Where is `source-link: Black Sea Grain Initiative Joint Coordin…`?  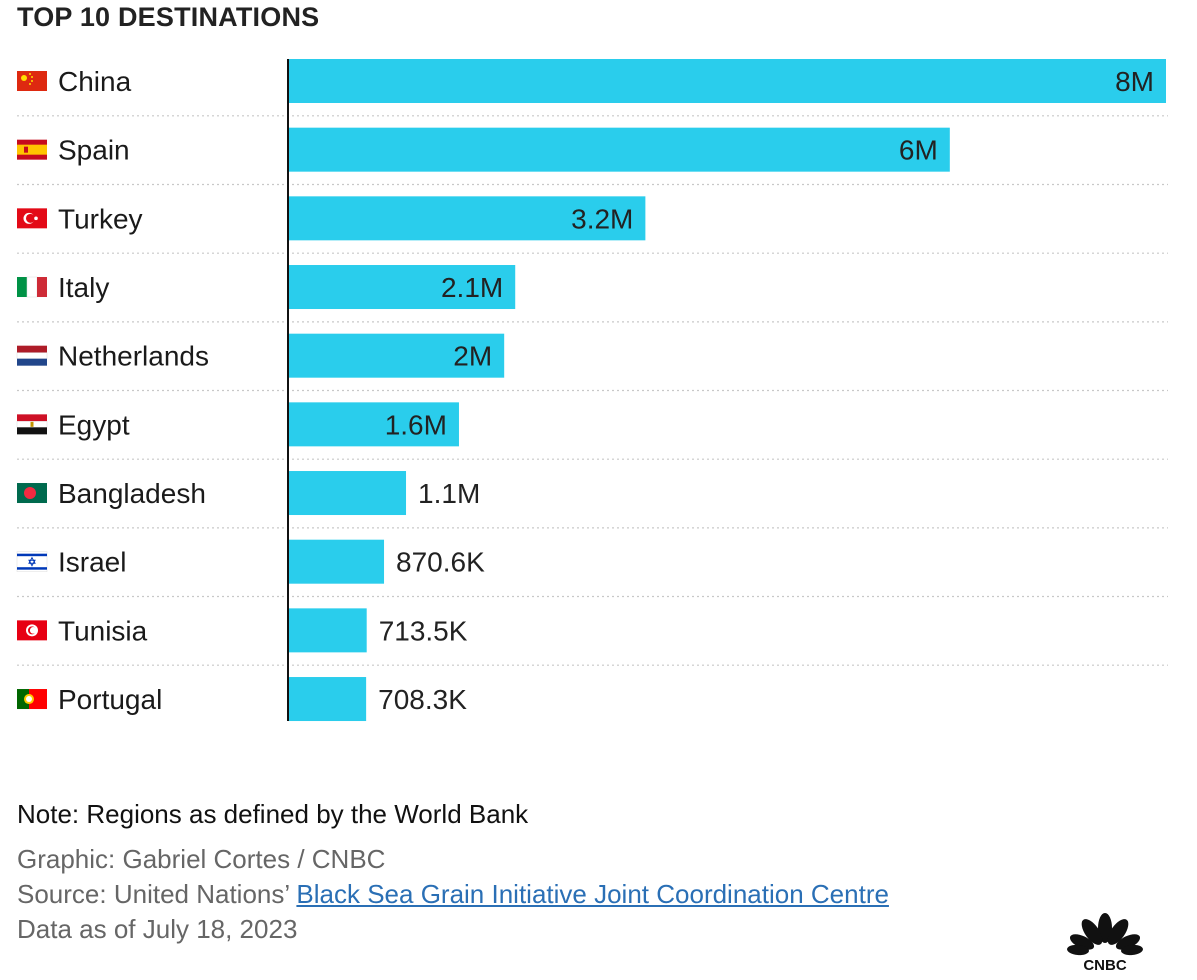
source-link: Black Sea Grain Initiative Joint Coordin… is located at coordinates (592, 894).